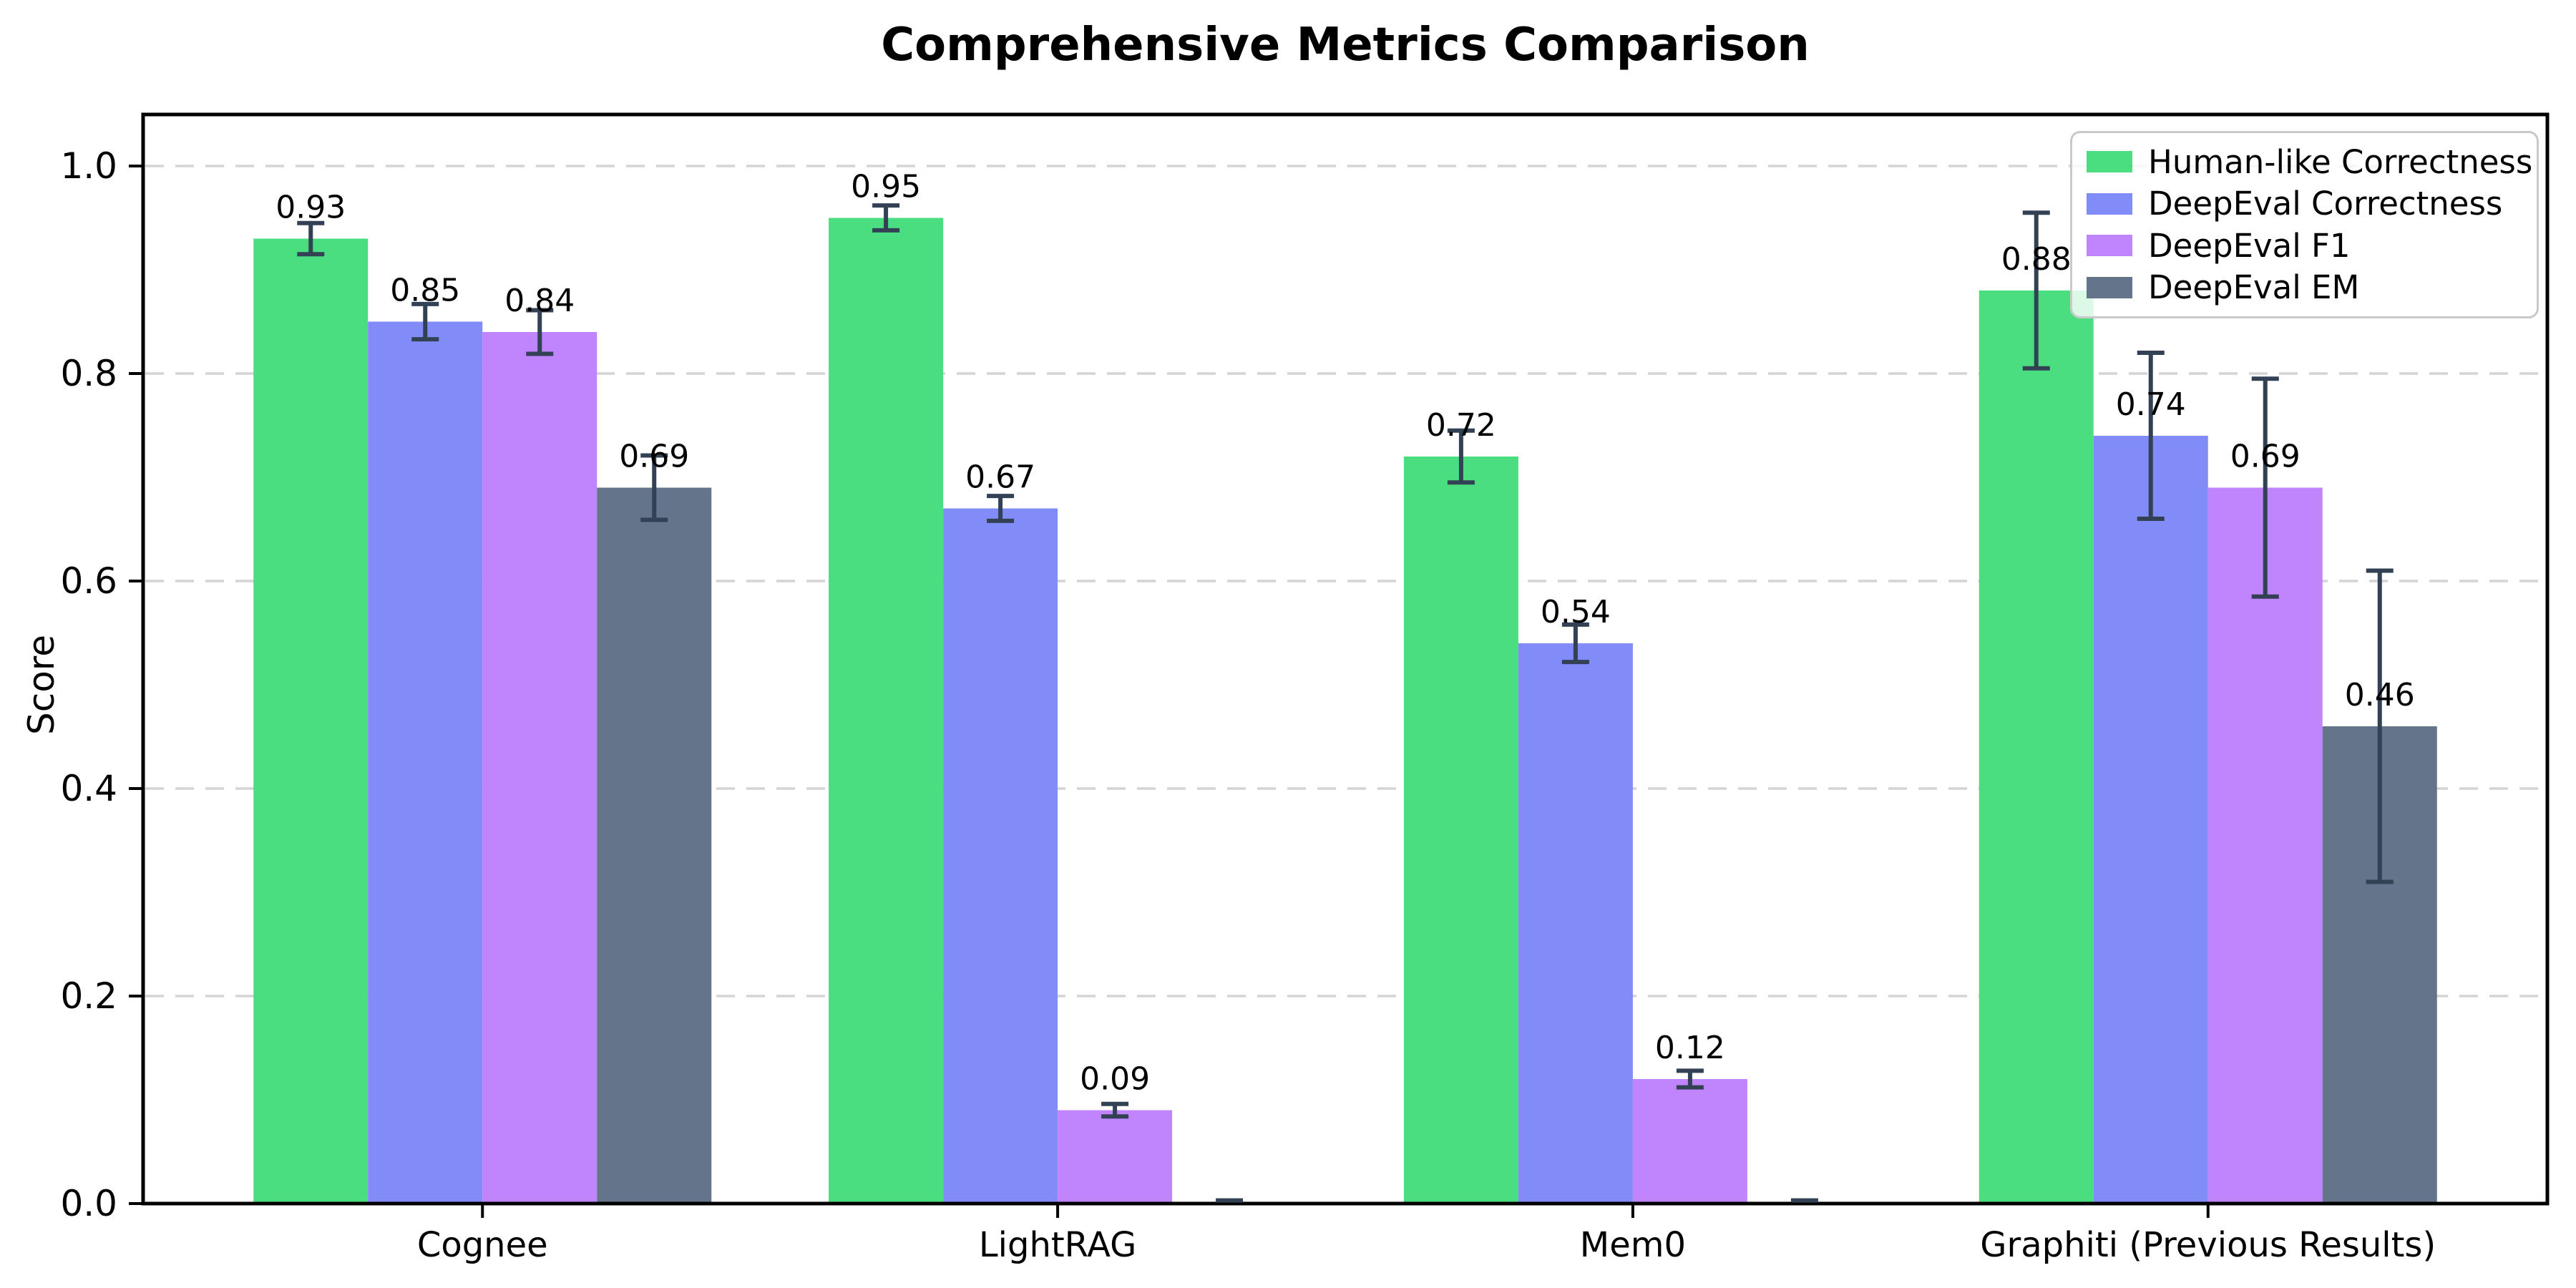  What do you see at coordinates (2151, 404) in the screenshot?
I see `bar-value-label-deepeval-correctness-graphiti-previous-results: 0.74` at bounding box center [2151, 404].